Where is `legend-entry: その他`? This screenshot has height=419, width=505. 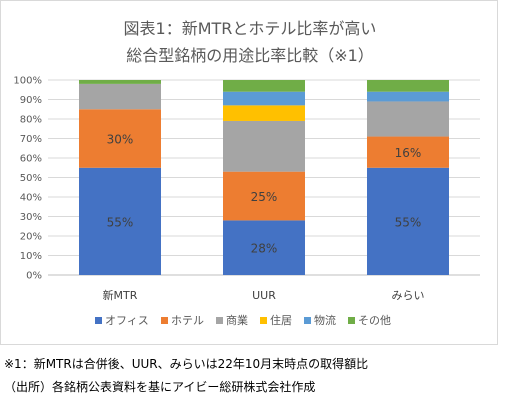 legend-entry: その他 is located at coordinates (374, 320).